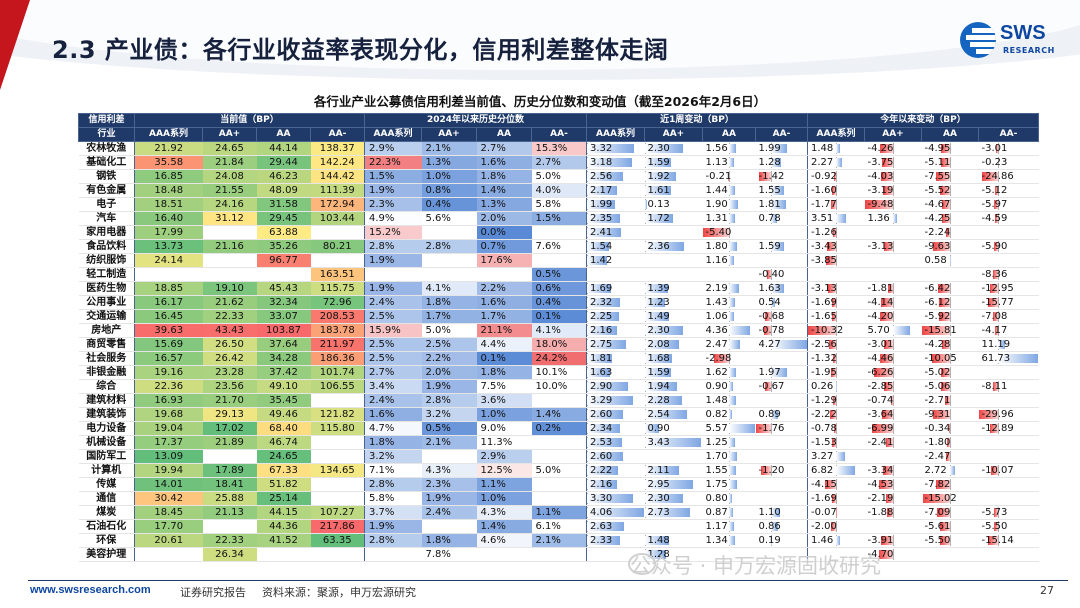  I want to click on ytd-change-cell: -4.03, so click(893, 176).